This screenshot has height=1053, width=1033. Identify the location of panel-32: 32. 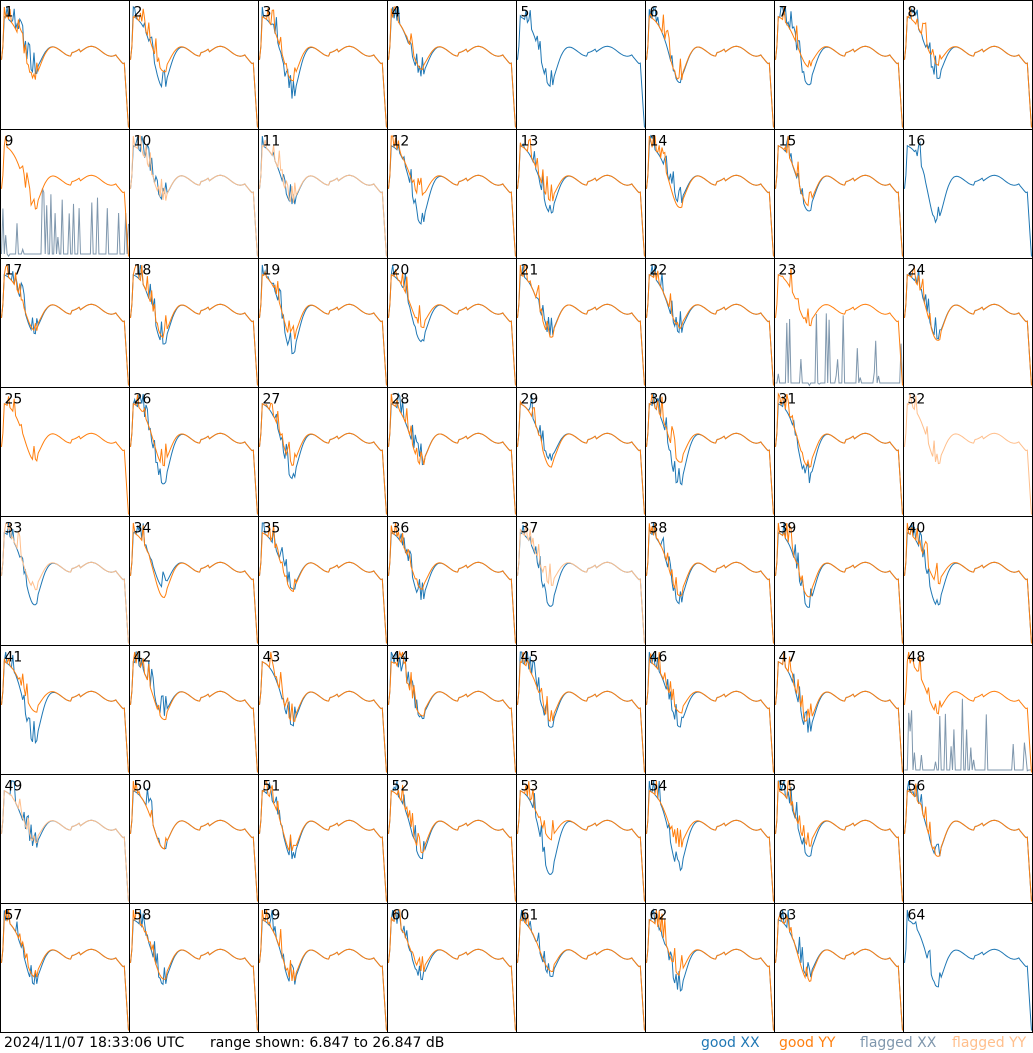
(968, 452).